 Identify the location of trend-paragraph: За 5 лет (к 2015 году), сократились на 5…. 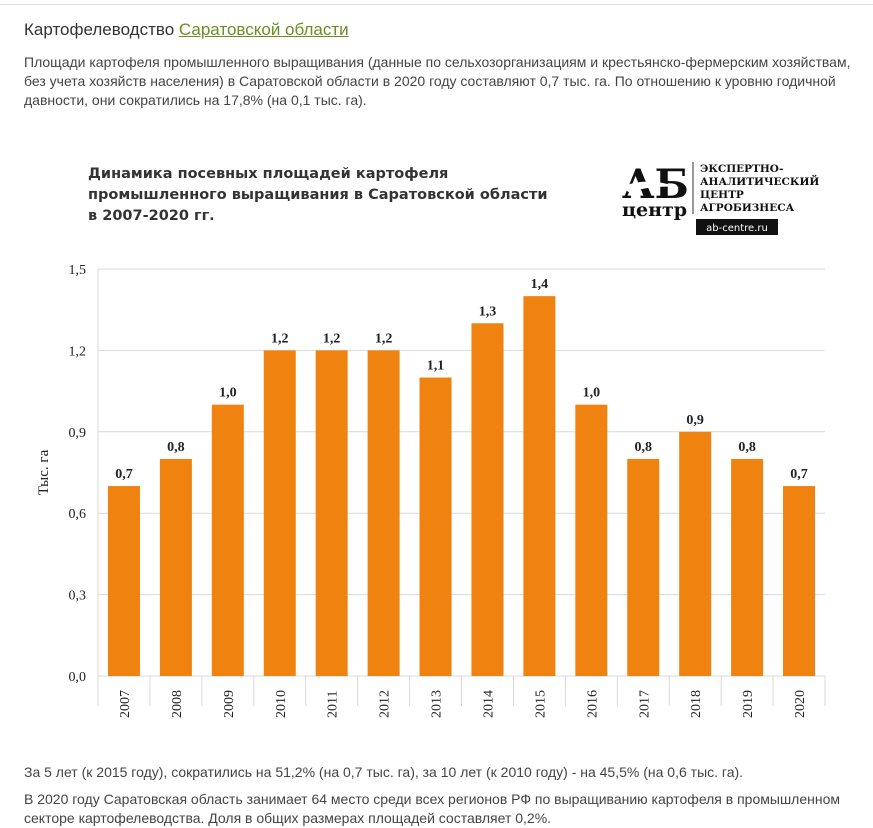
(384, 772).